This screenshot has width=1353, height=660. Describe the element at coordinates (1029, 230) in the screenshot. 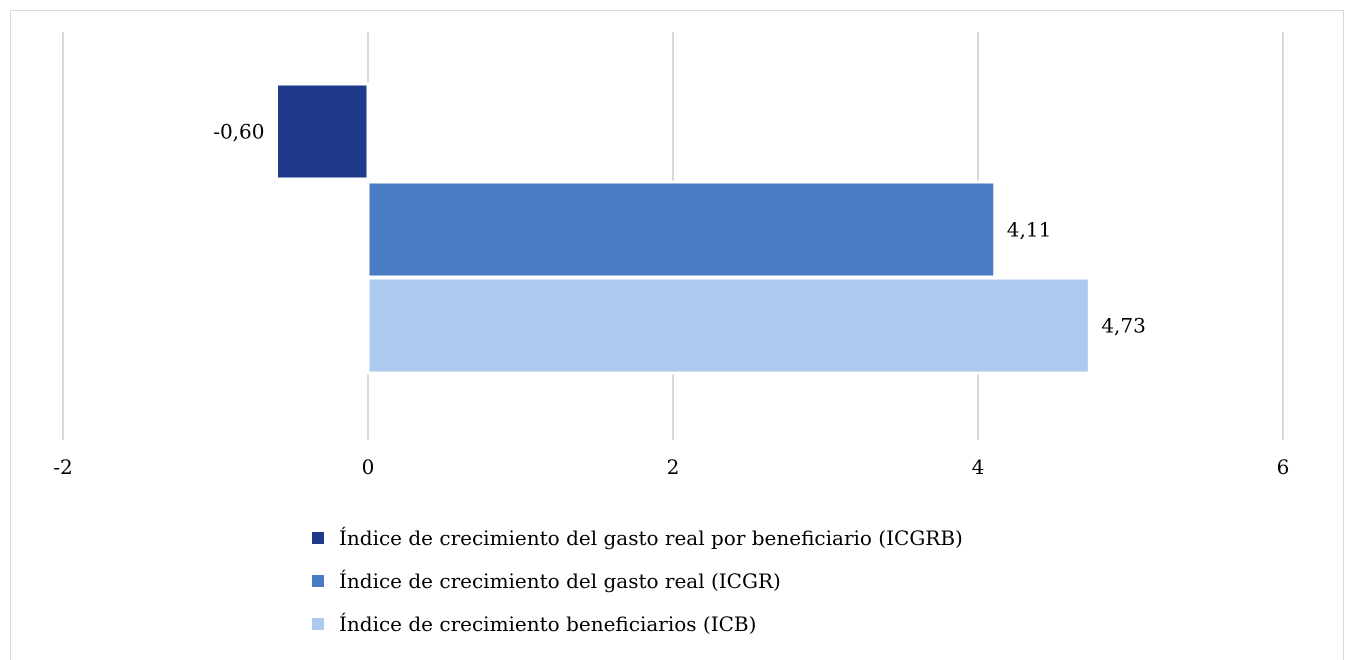

I see `data-label: 4,11` at that location.